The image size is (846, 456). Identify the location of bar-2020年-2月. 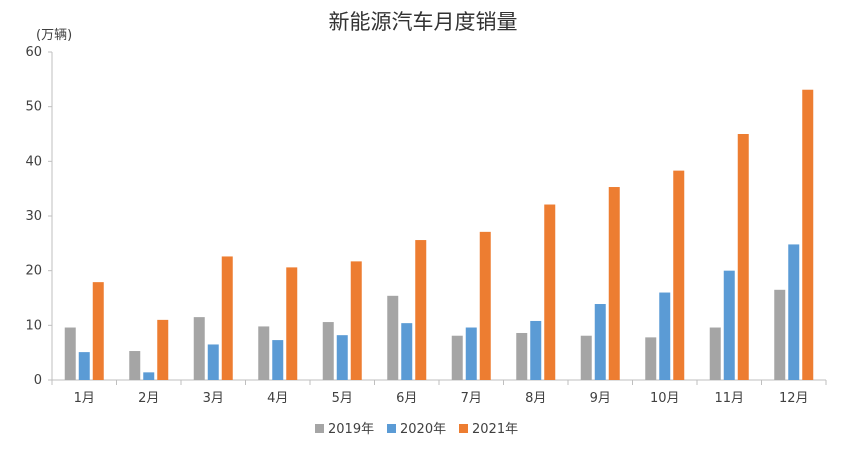
(149, 376).